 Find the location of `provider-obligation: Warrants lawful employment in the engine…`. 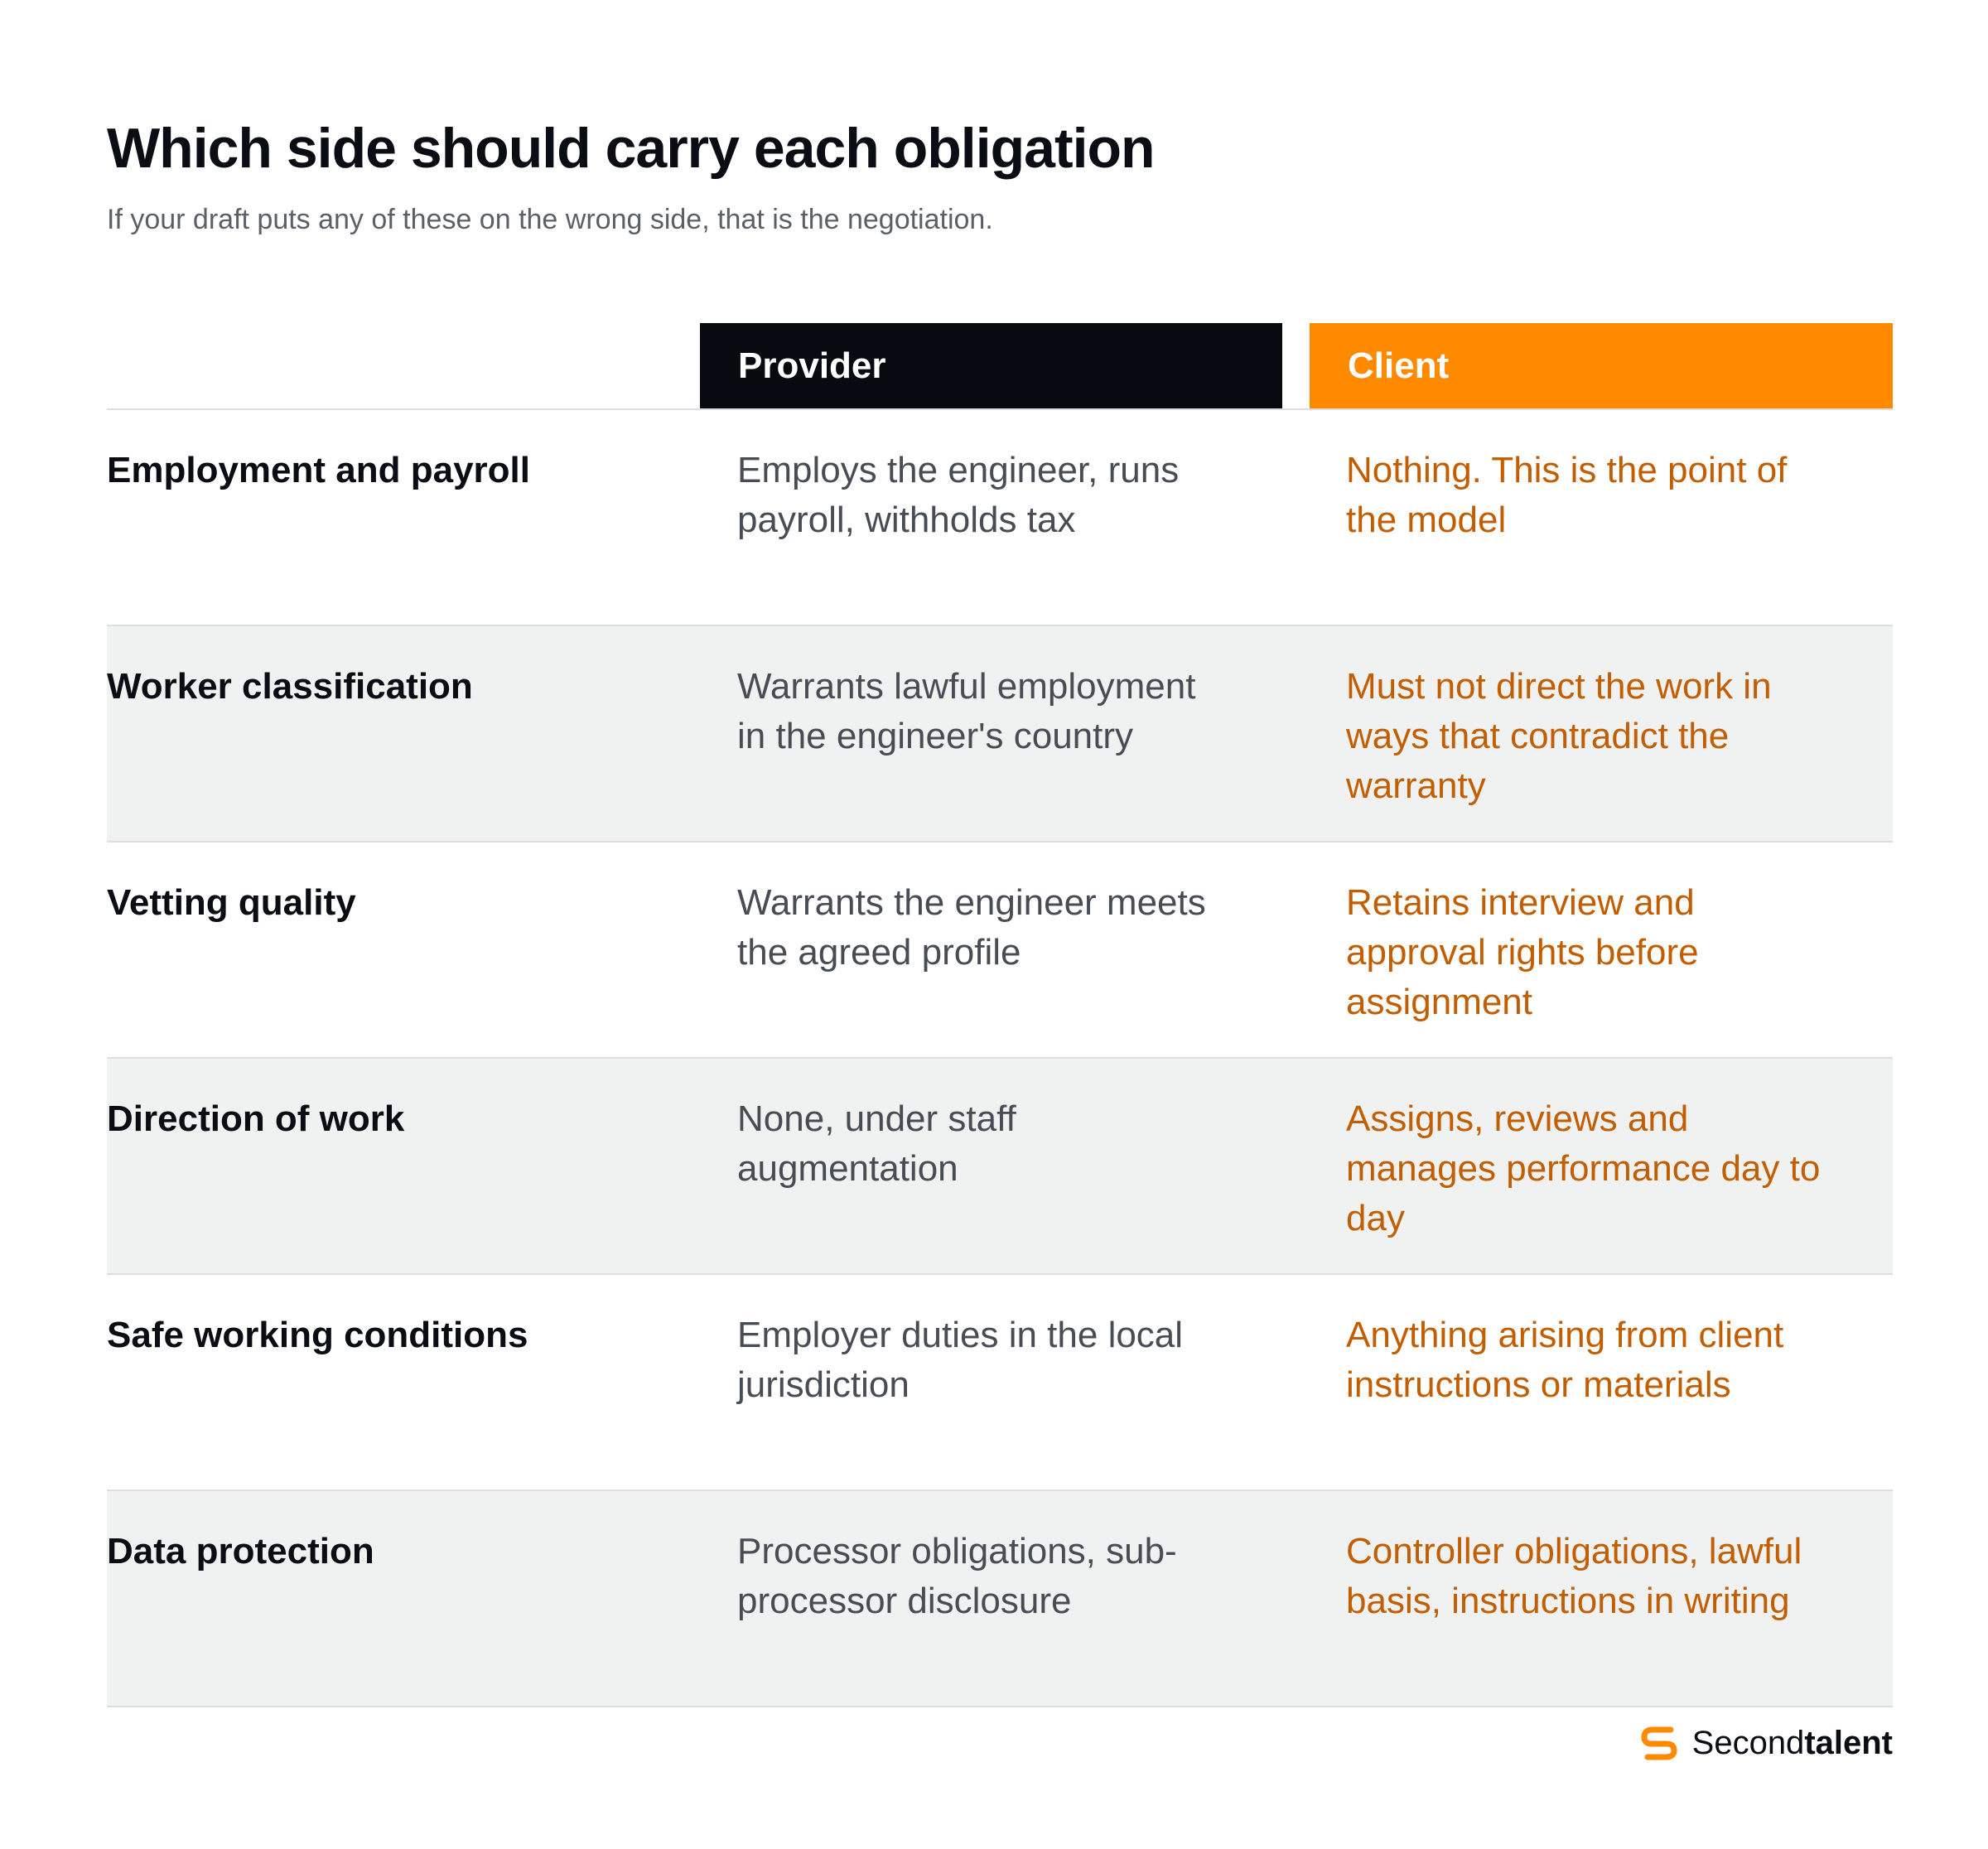

provider-obligation: Warrants lawful employment in the engine… is located at coordinates (966, 711).